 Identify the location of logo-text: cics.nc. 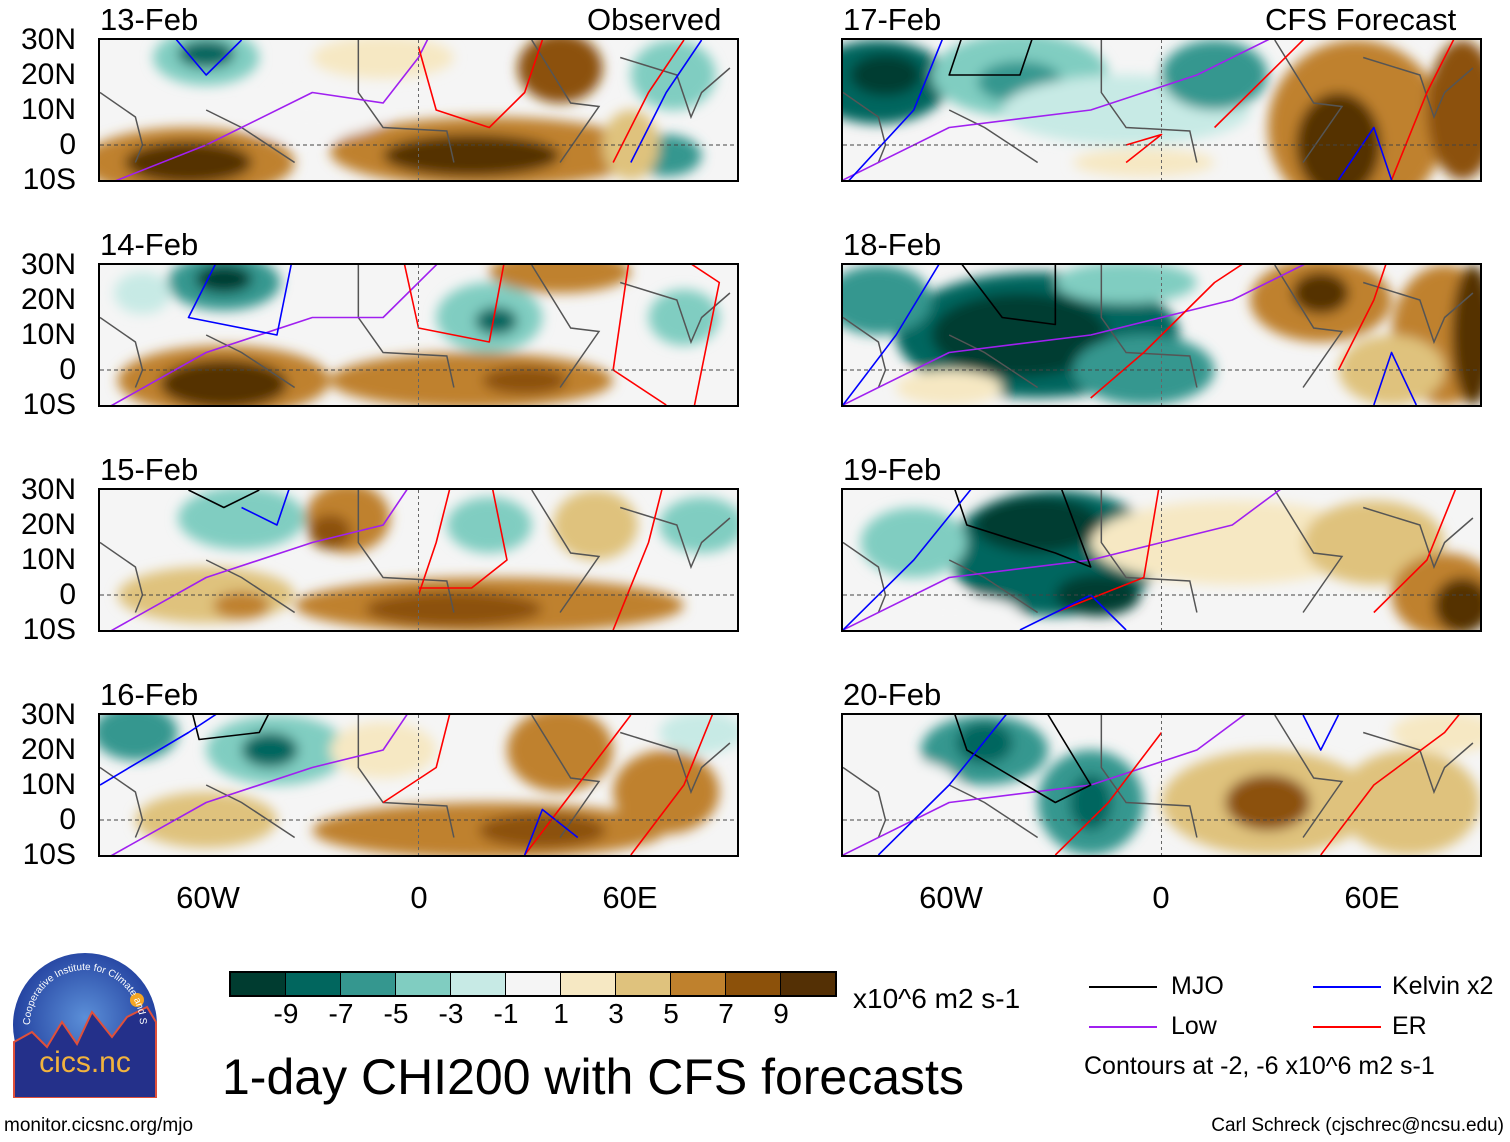
(85, 1062).